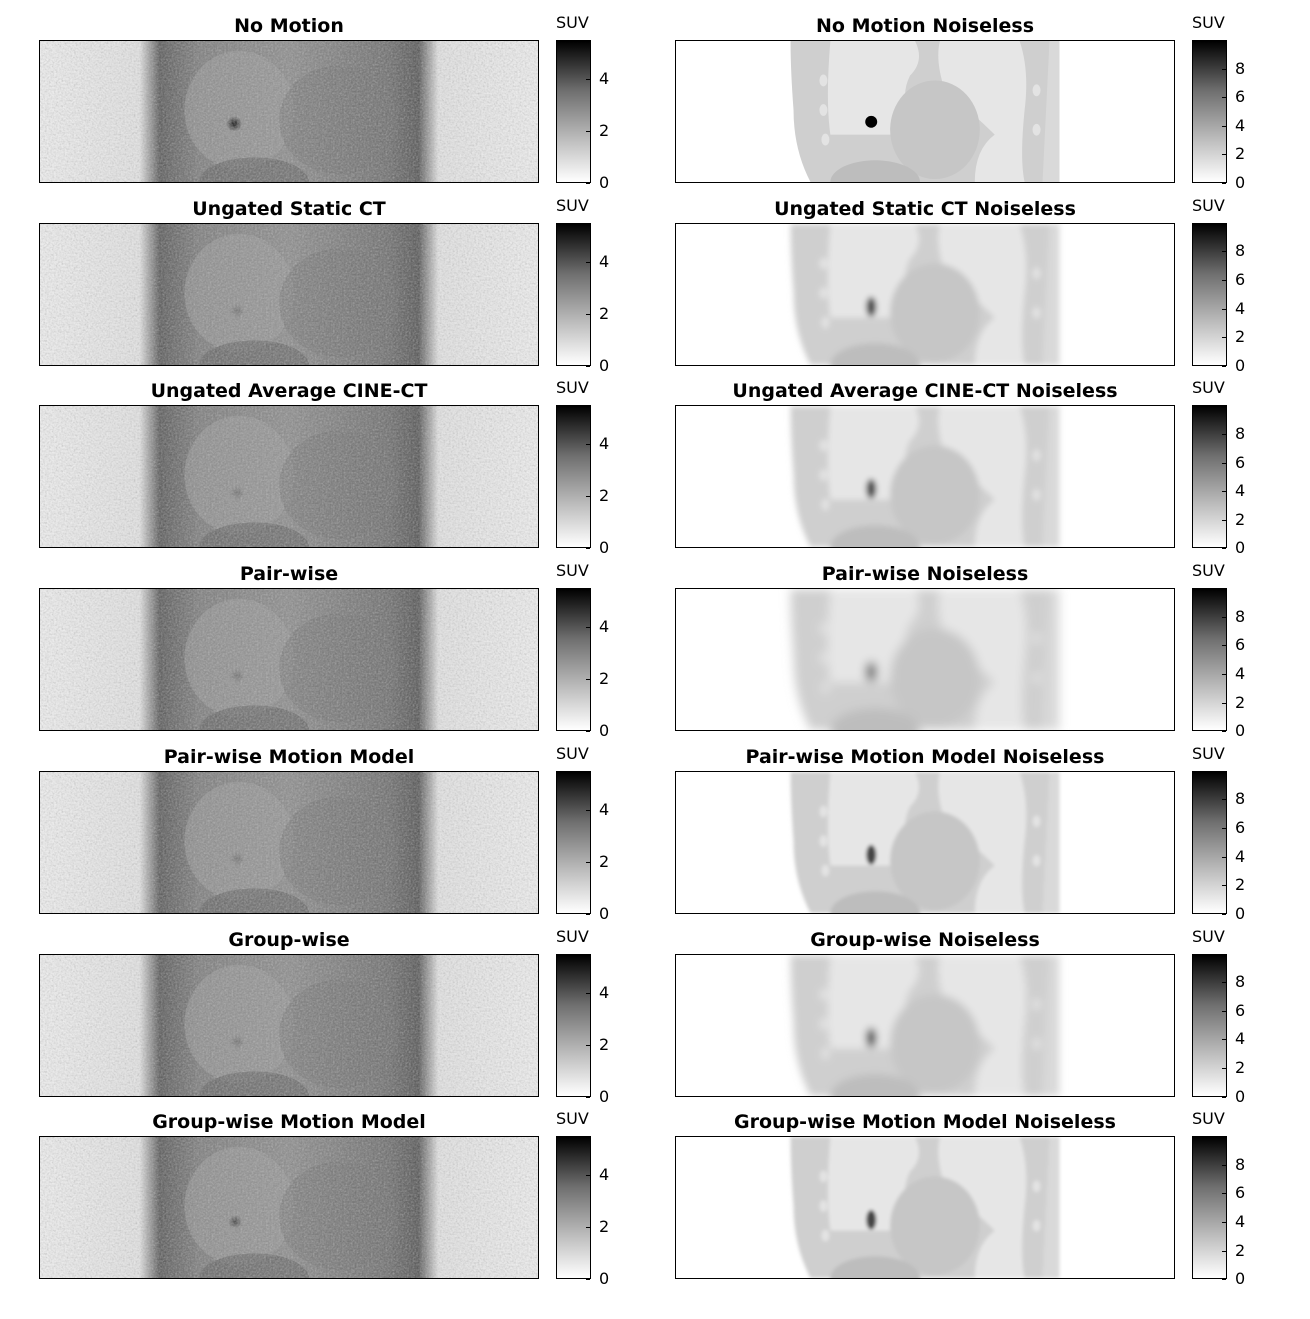 This screenshot has height=1319, width=1310. I want to click on panel-title-right: Group-wise Noiseless, so click(925, 939).